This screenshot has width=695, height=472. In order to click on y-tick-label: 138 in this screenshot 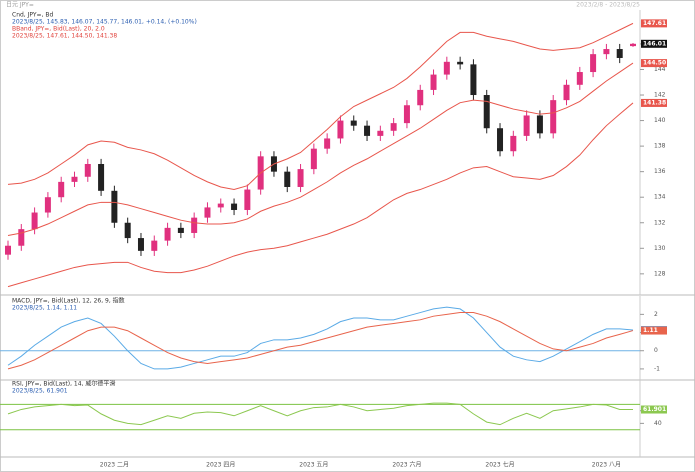, I will do `click(660, 146)`.